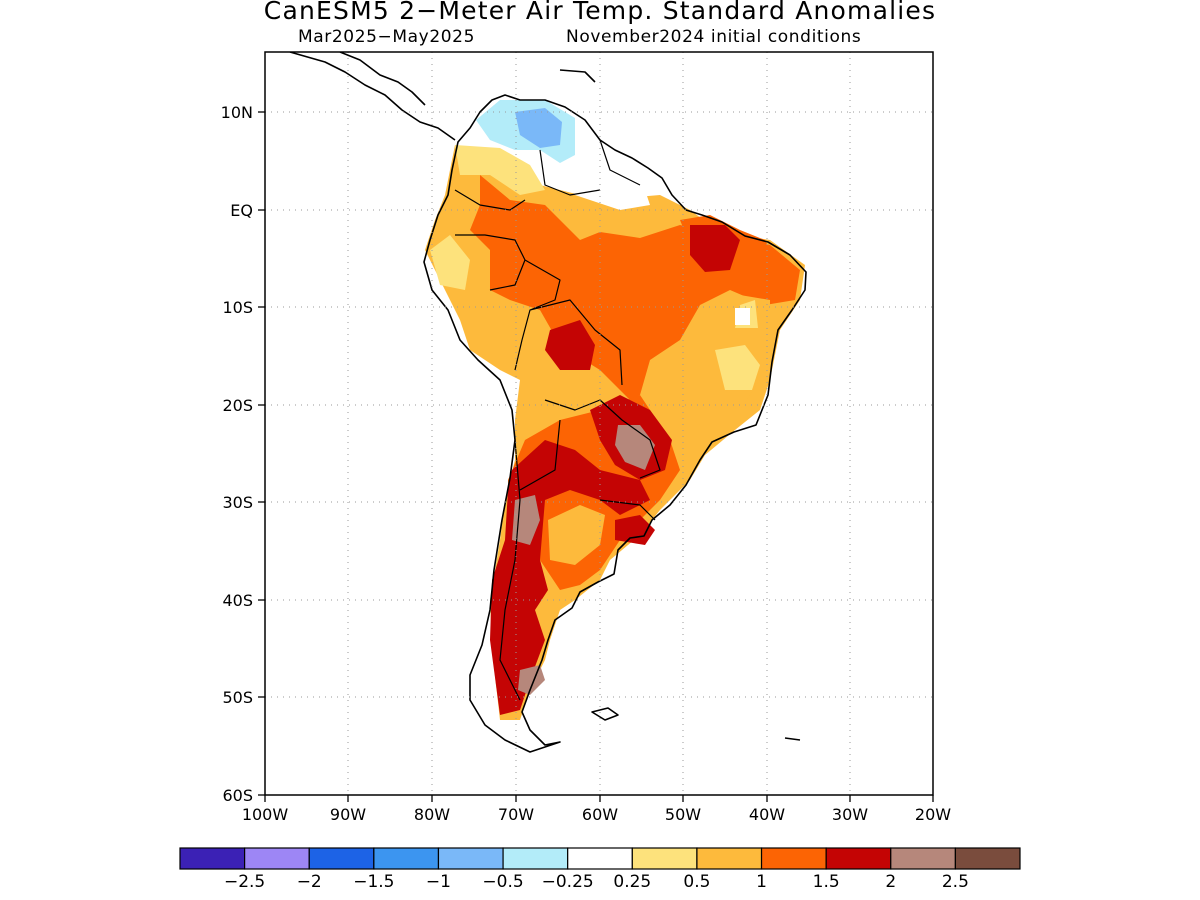 The width and height of the screenshot is (1200, 900). What do you see at coordinates (567, 392) in the screenshot?
I see `mild-region-bolivia` at bounding box center [567, 392].